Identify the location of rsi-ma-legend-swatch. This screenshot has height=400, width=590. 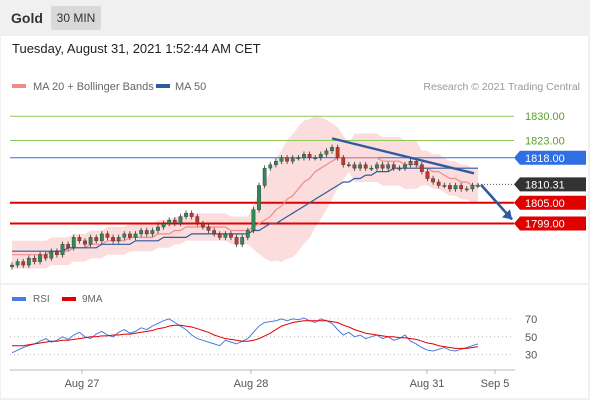
(69, 299).